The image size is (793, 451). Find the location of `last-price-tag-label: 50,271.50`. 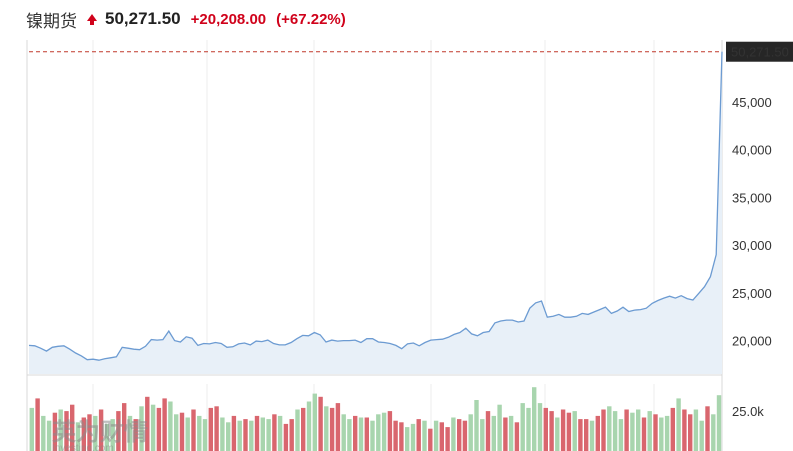

last-price-tag-label: 50,271.50 is located at coordinates (760, 52).